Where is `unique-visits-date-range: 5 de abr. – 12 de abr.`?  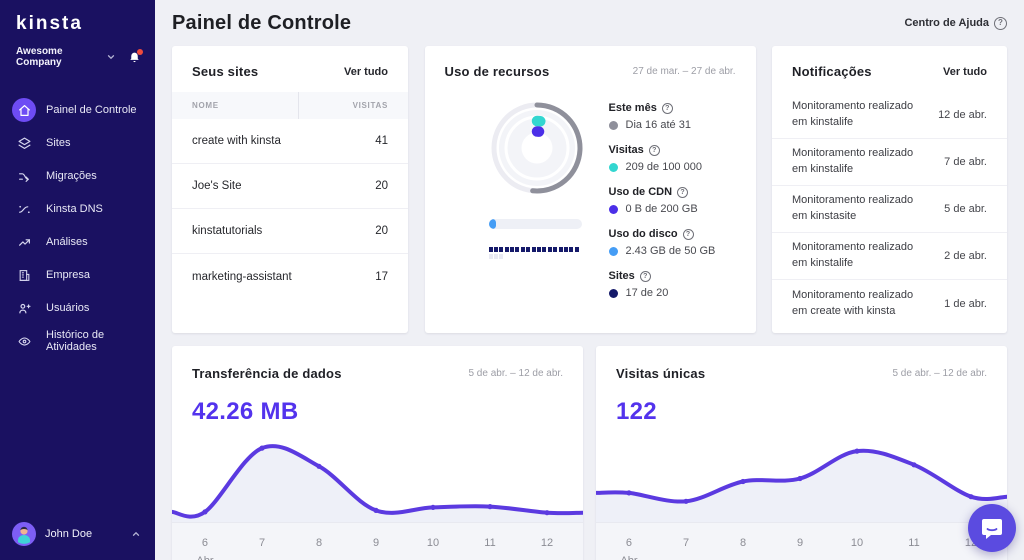 unique-visits-date-range: 5 de abr. – 12 de abr. is located at coordinates (939, 373).